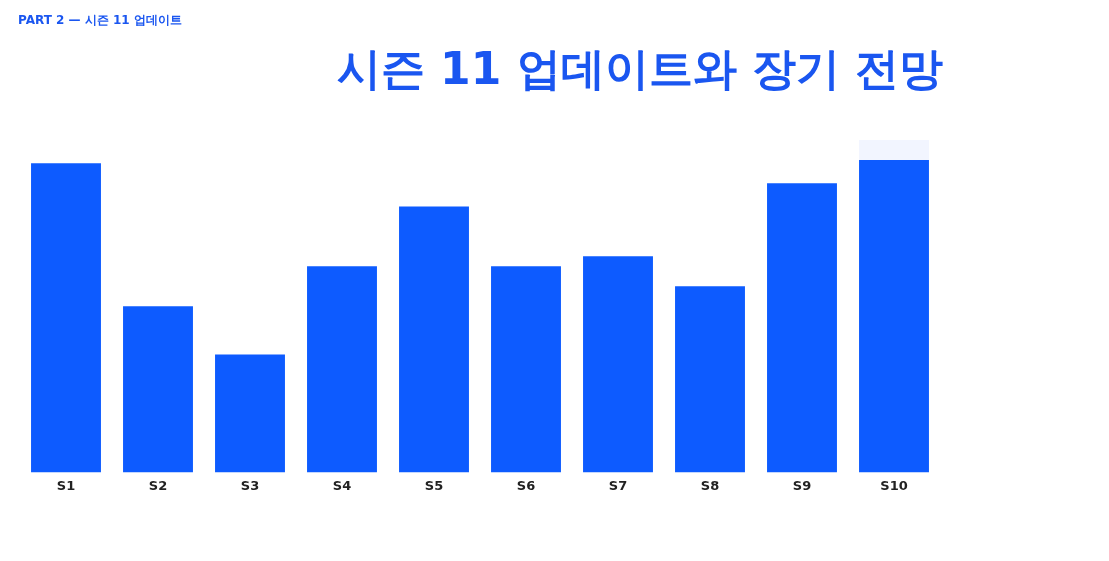  I want to click on x-tick-label: S6, so click(526, 485).